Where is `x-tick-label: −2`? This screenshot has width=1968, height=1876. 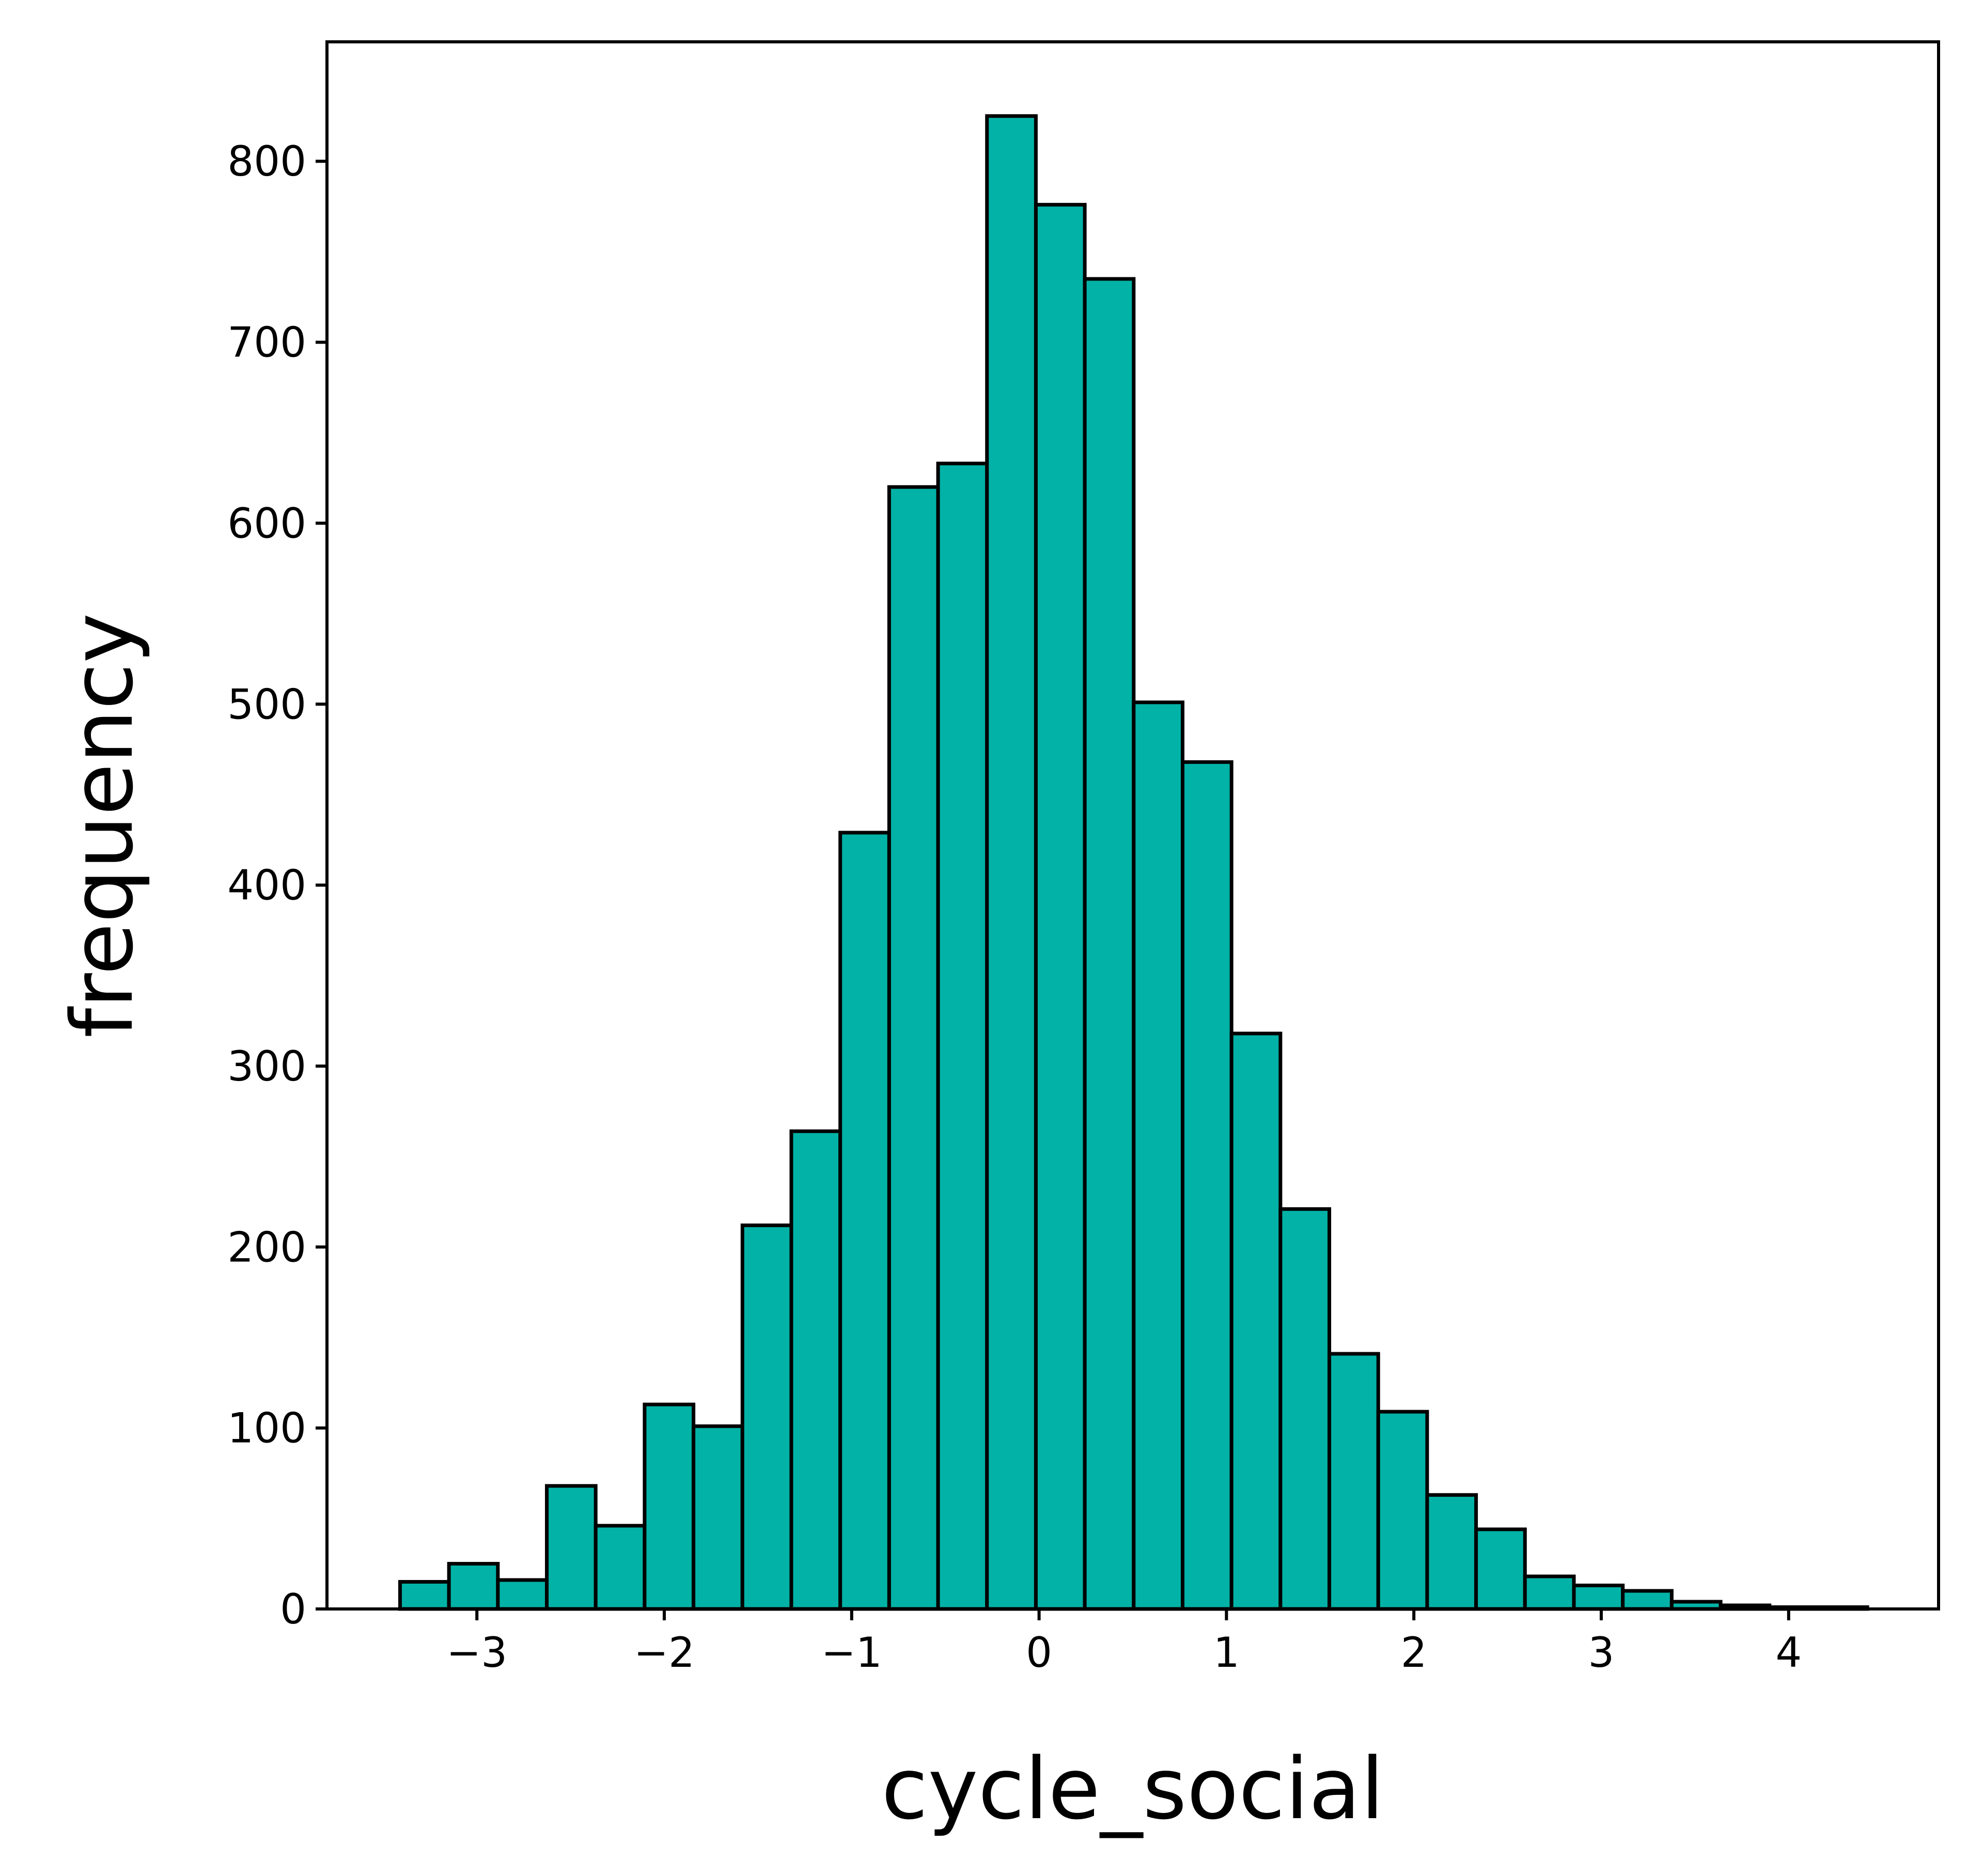
x-tick-label: −2 is located at coordinates (664, 1653).